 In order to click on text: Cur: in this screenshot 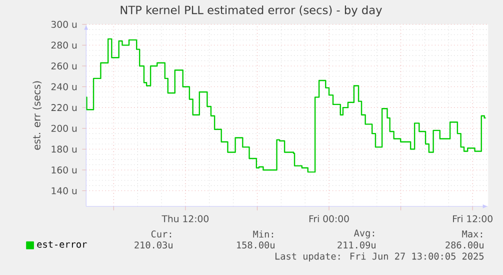, I will do `click(161, 234)`.